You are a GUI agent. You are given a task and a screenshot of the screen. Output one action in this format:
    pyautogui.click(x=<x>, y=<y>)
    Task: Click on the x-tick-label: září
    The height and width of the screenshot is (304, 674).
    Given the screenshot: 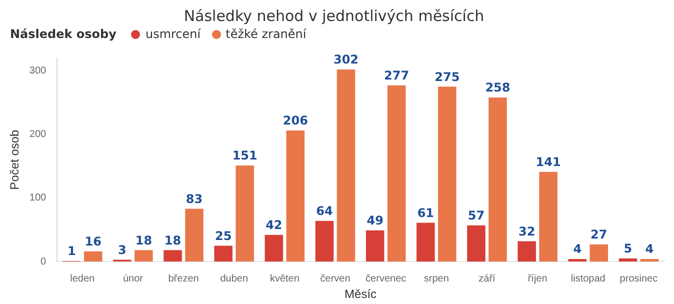 What is the action you would take?
    pyautogui.click(x=487, y=278)
    